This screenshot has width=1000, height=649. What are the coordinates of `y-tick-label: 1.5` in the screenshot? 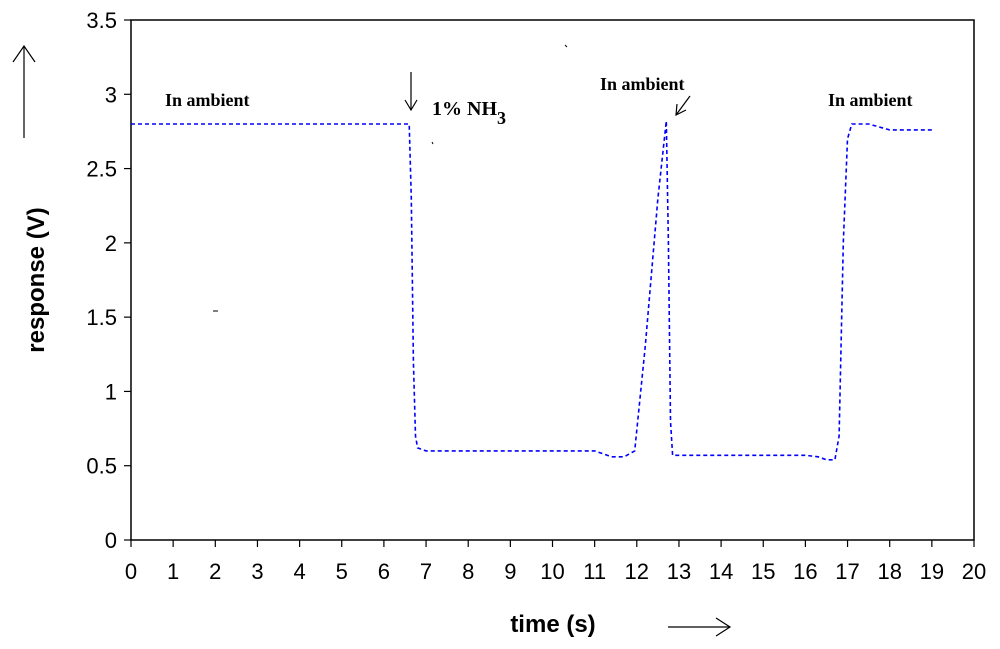 It's located at (101, 317).